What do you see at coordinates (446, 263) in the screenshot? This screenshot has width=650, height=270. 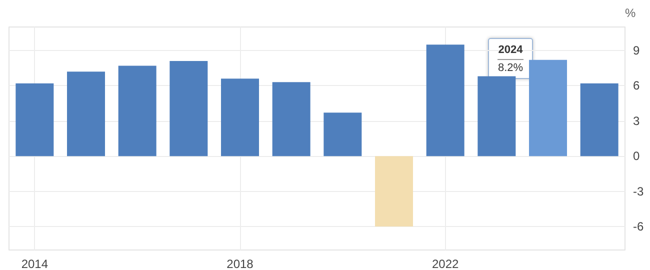 I see `x-tick-label: 2022` at bounding box center [446, 263].